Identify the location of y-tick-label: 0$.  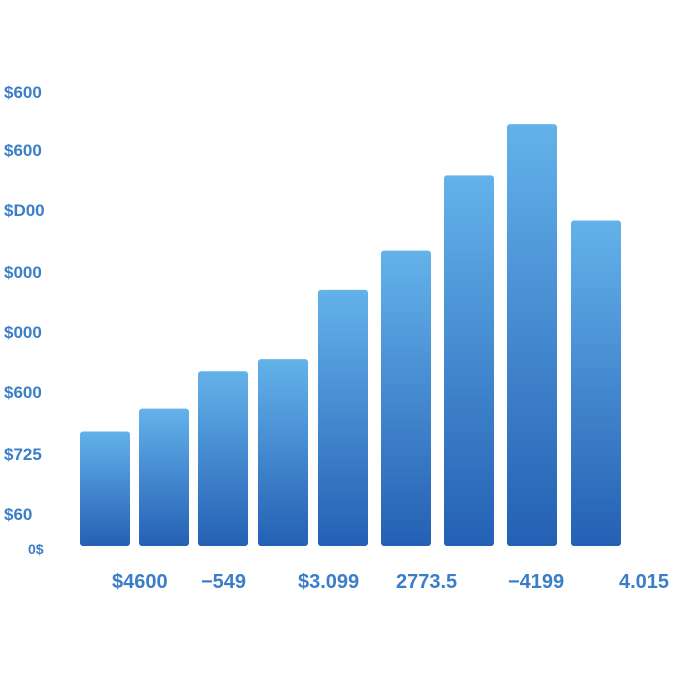
(36, 549).